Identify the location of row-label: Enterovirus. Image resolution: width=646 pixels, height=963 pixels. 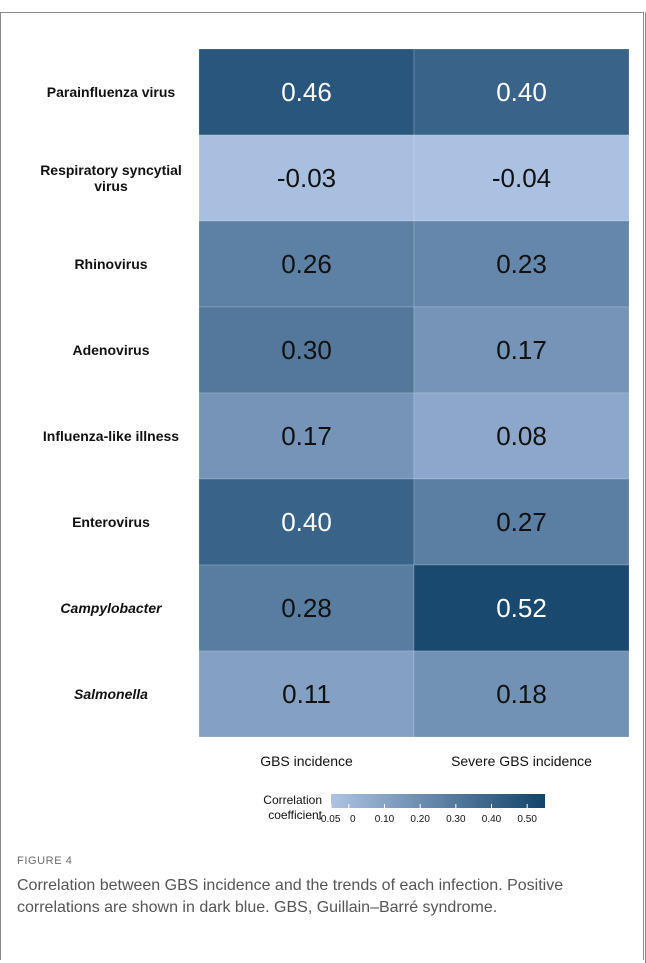
(111, 522).